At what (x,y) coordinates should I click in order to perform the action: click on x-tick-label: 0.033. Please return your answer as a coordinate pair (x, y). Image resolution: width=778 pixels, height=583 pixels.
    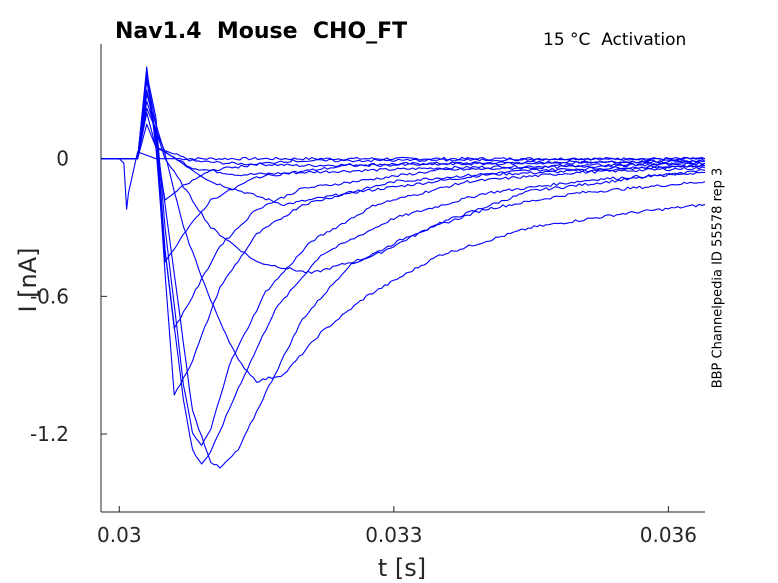
    Looking at the image, I should click on (393, 535).